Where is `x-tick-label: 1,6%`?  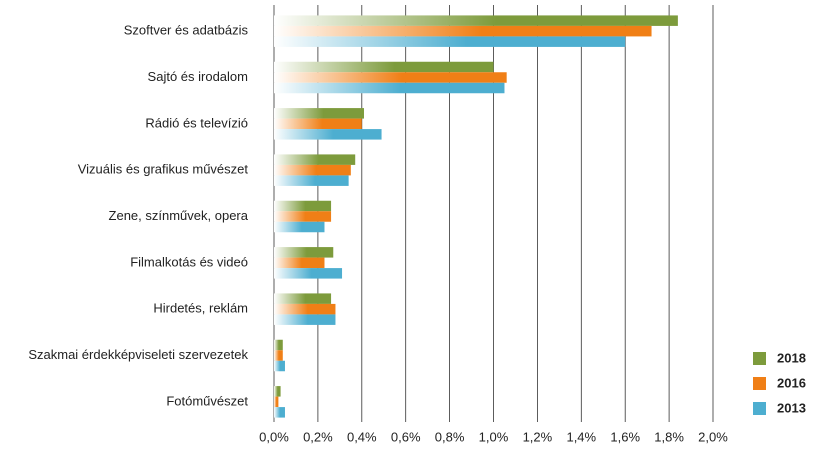
x-tick-label: 1,6% is located at coordinates (625, 436).